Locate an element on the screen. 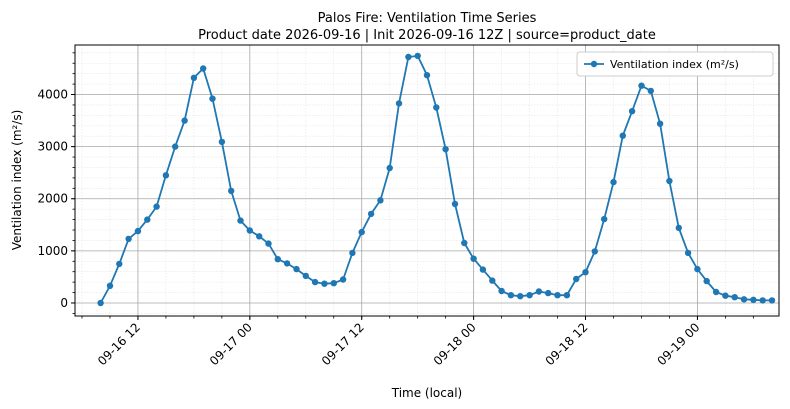 Image resolution: width=790 pixels, height=409 pixels. y-axis-label: Ventilation index (m²/s) is located at coordinates (17, 180).